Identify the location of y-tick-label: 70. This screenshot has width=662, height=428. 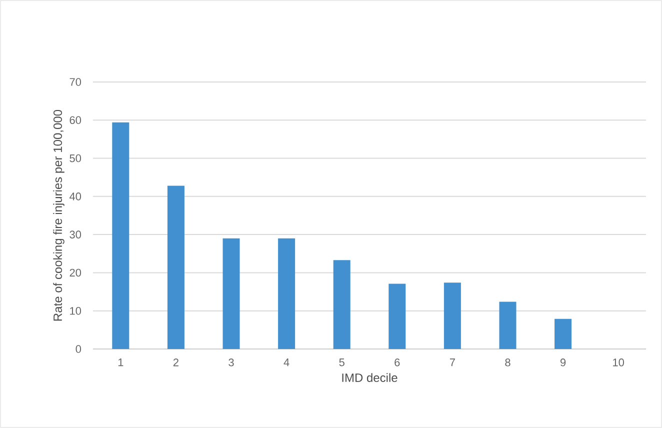
(76, 82).